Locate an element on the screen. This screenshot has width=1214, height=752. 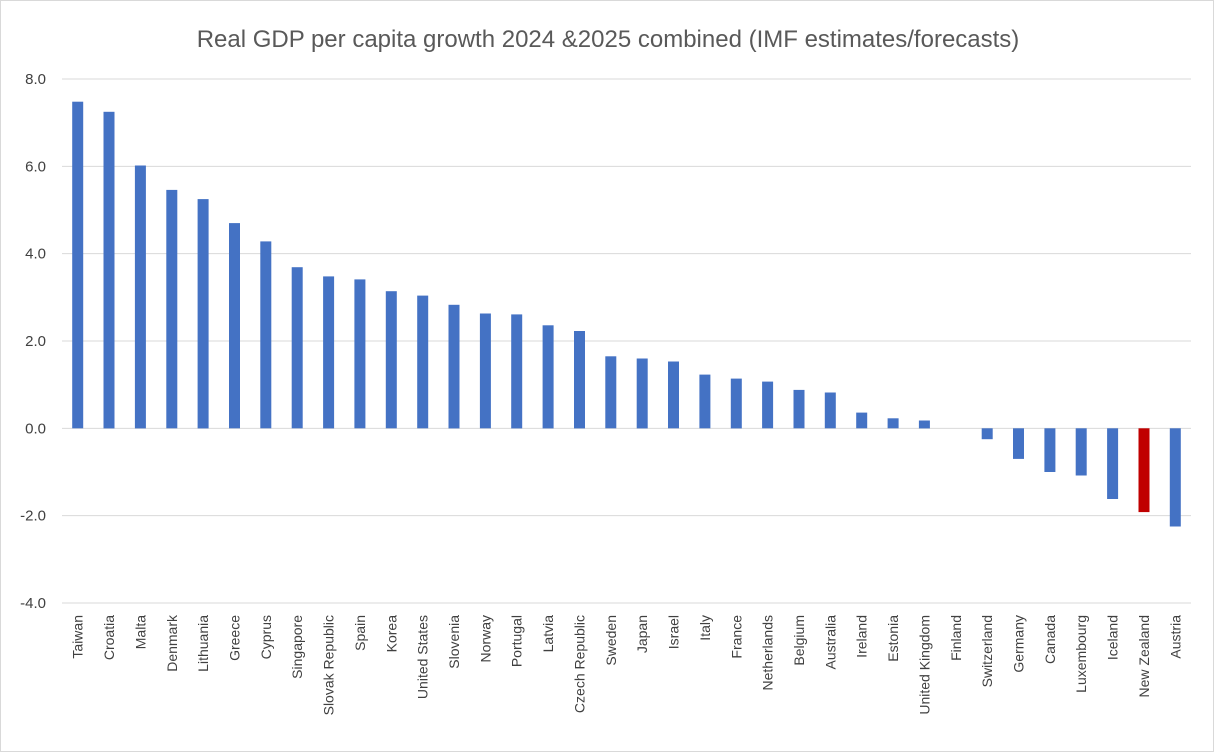
bar-luxembourg is located at coordinates (1081, 452).